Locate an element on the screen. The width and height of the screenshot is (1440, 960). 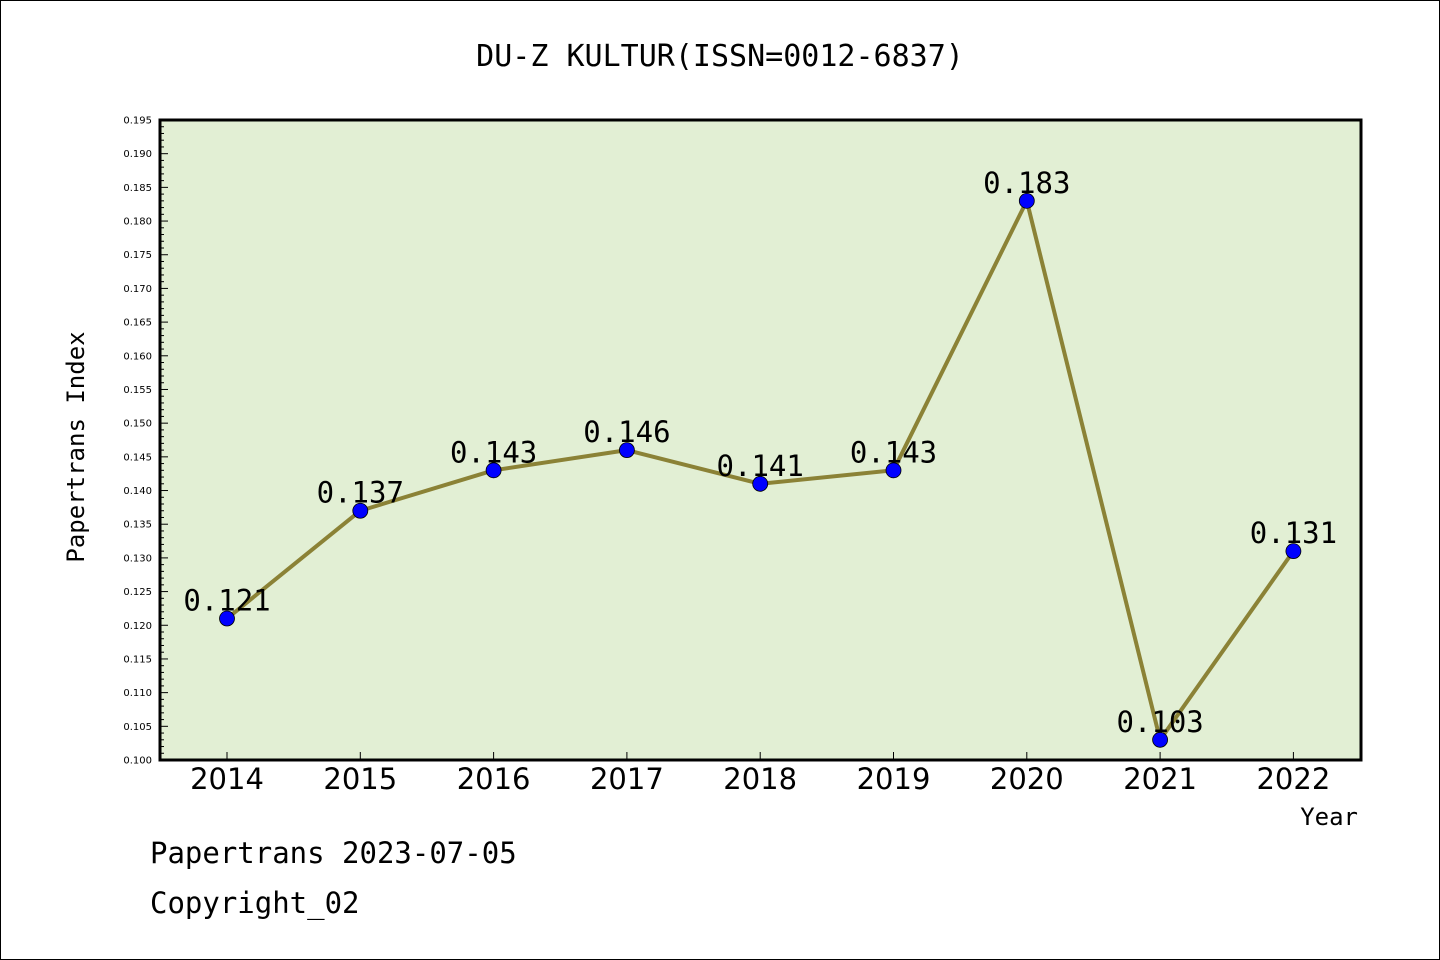
y-tick-label: 0.150 is located at coordinates (137, 424).